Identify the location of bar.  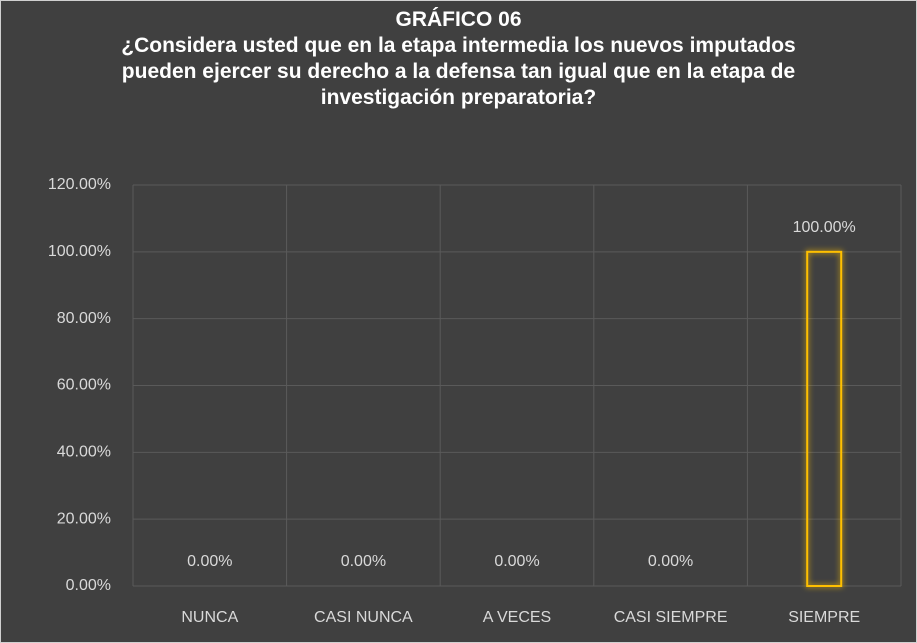
(824, 418).